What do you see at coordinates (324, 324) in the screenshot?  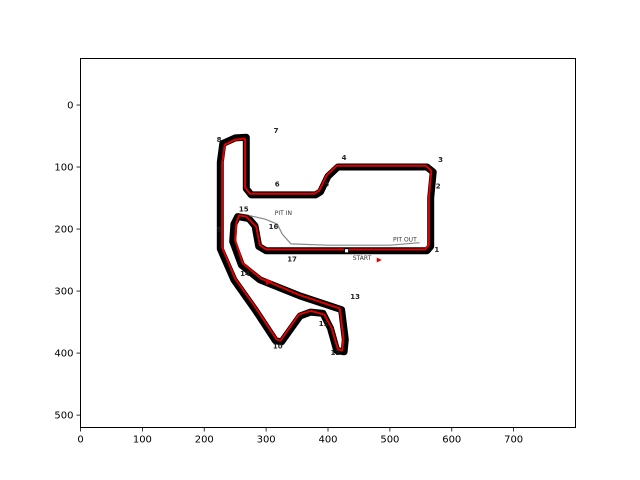 I see `turn-label-11: 11` at bounding box center [324, 324].